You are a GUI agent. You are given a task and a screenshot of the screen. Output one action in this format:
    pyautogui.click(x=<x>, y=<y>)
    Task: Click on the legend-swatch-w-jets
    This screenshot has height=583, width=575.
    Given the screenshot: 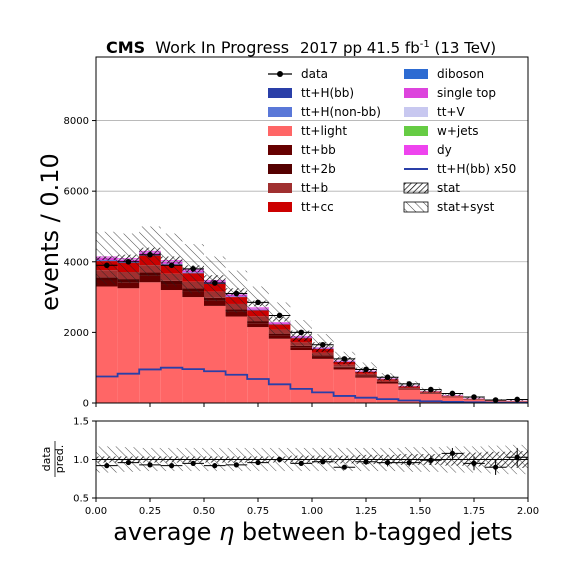 What is the action you would take?
    pyautogui.click(x=416, y=131)
    